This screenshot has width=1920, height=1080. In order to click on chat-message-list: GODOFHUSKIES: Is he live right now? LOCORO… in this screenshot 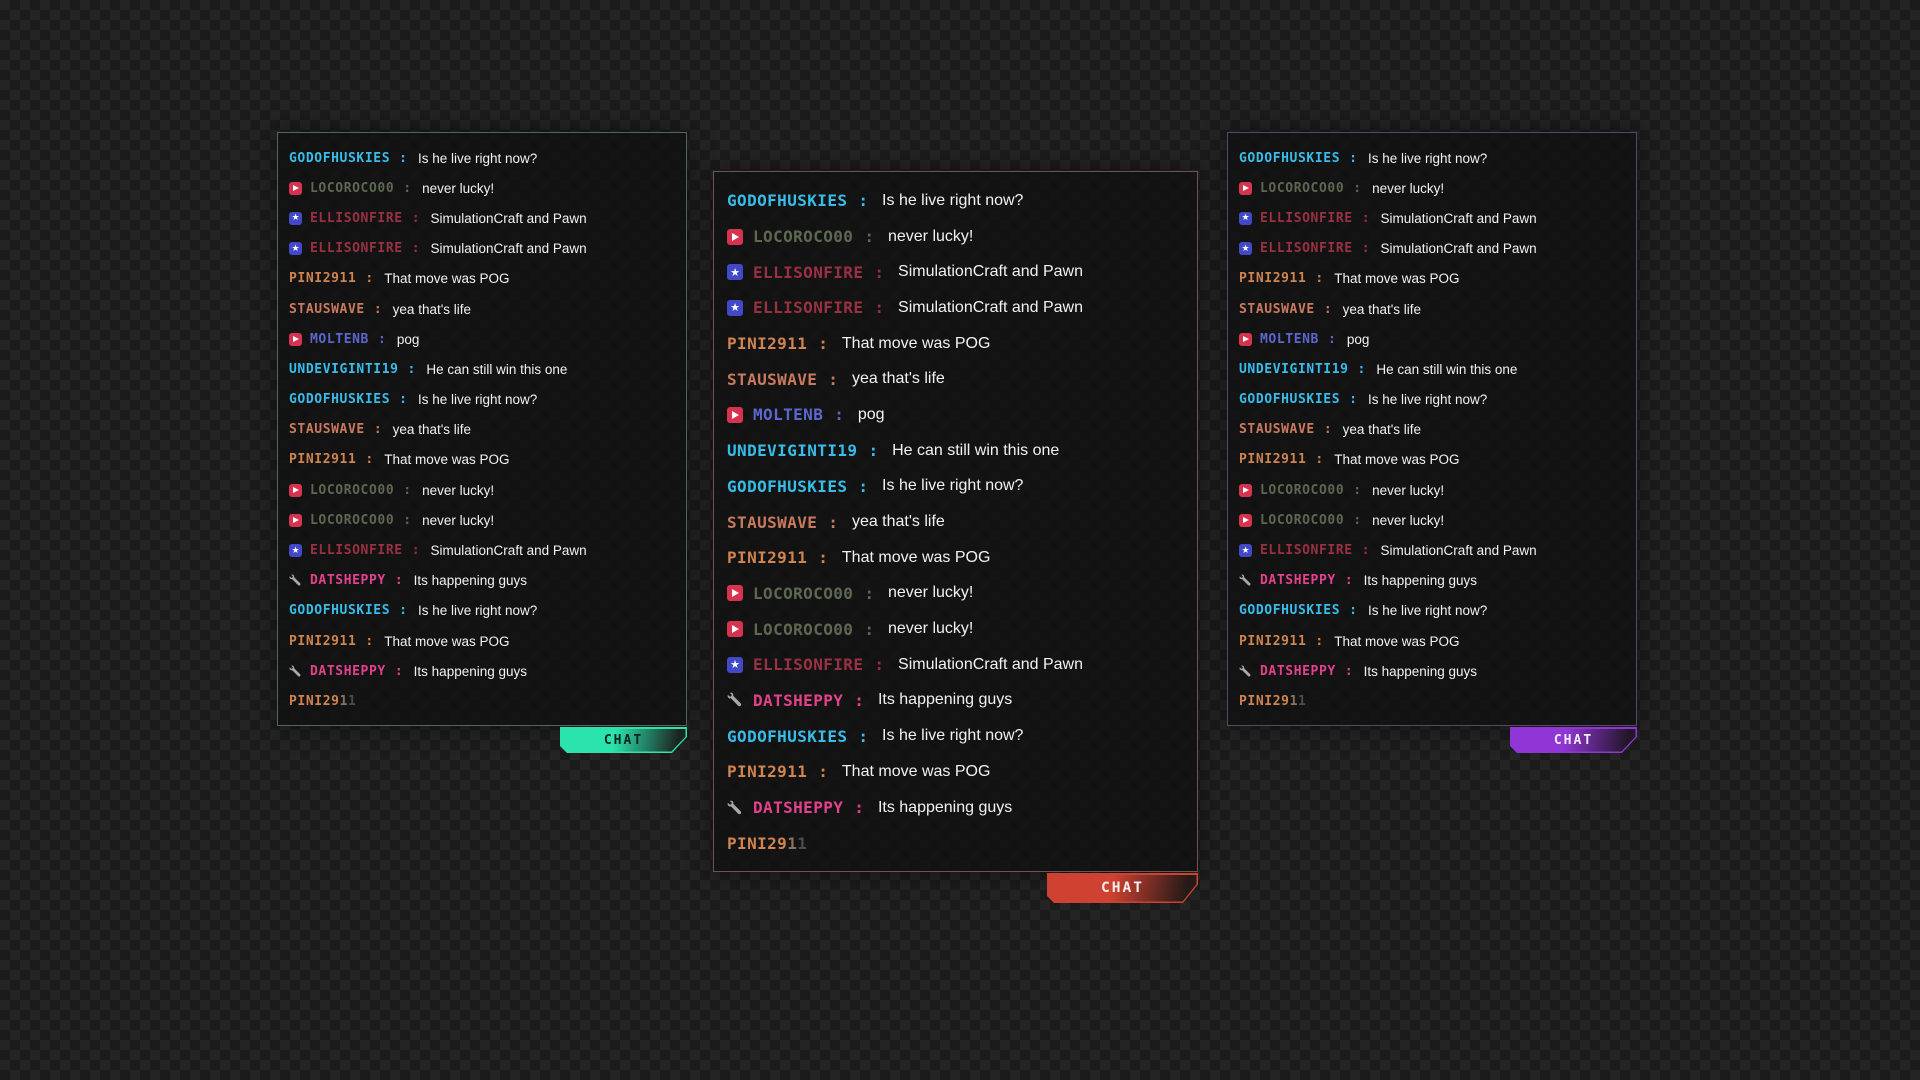, I will do `click(1432, 429)`.